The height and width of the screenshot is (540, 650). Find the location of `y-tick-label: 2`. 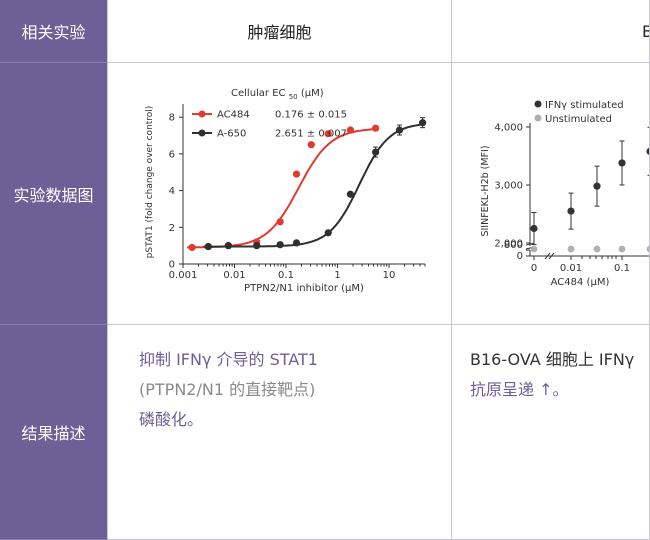

y-tick-label: 2 is located at coordinates (172, 228).